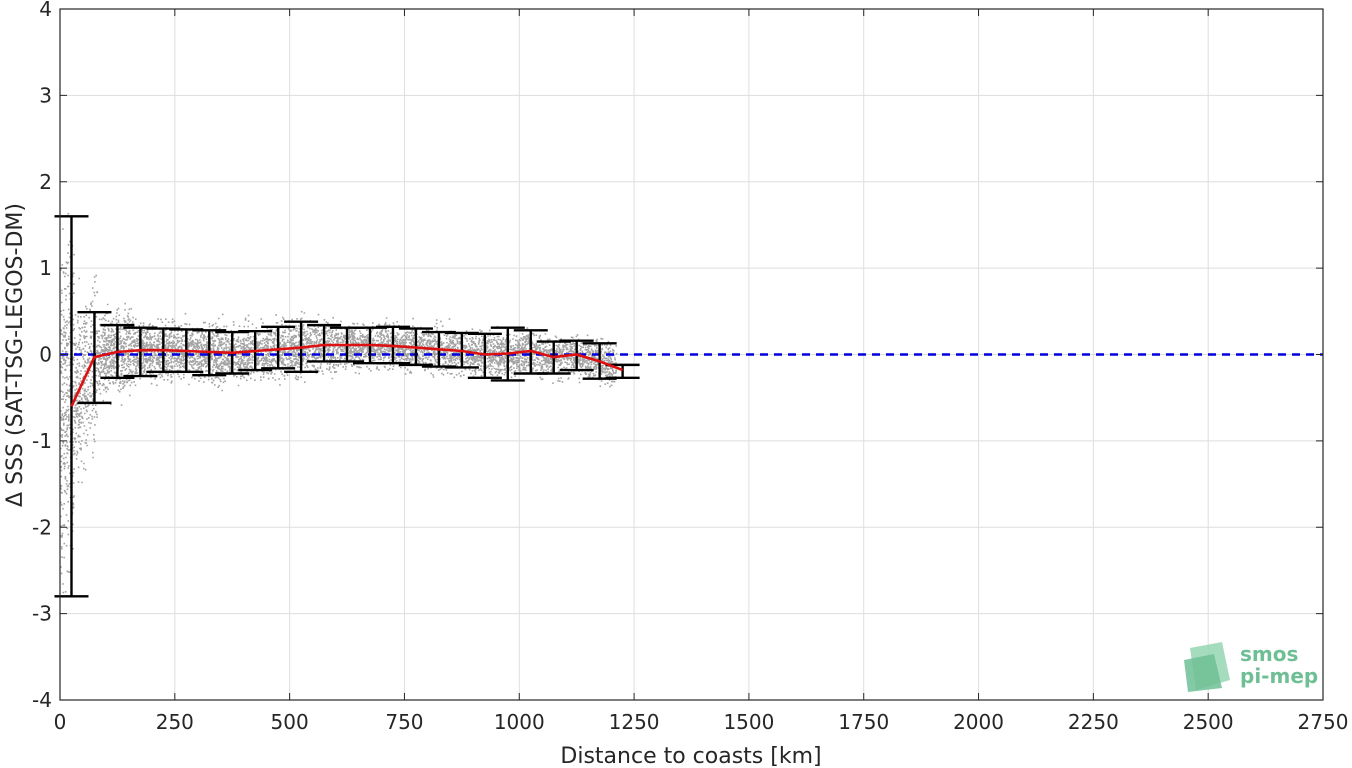 The width and height of the screenshot is (1352, 768). What do you see at coordinates (863, 722) in the screenshot?
I see `x-tick-label: 1750` at bounding box center [863, 722].